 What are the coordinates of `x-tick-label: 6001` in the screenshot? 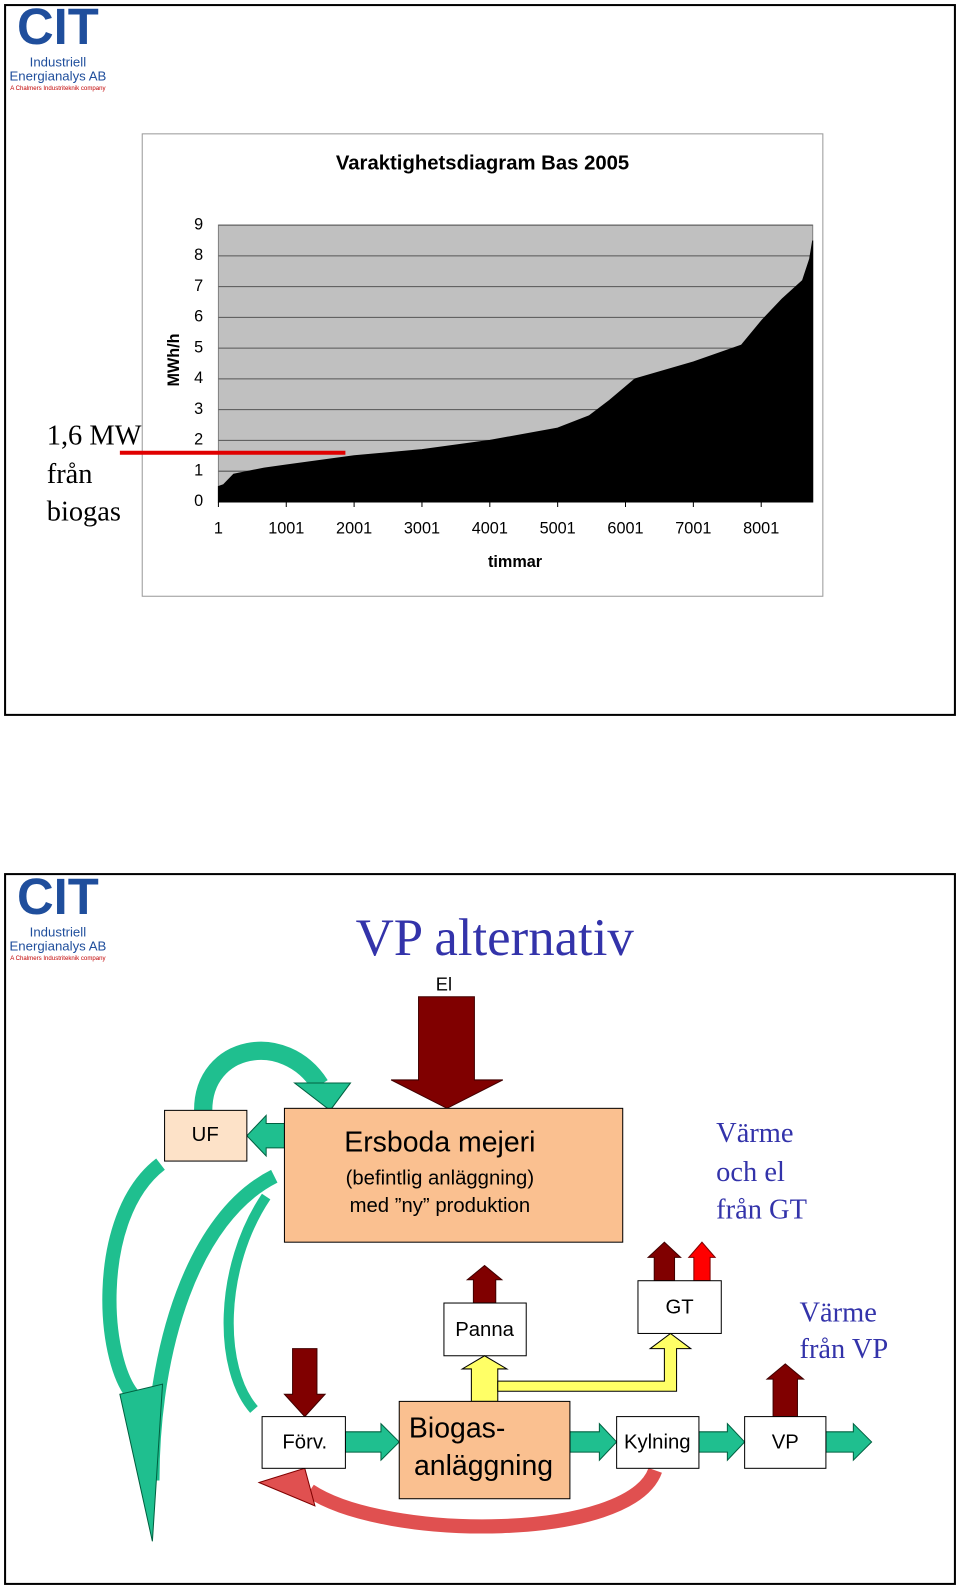 It's located at (625, 529).